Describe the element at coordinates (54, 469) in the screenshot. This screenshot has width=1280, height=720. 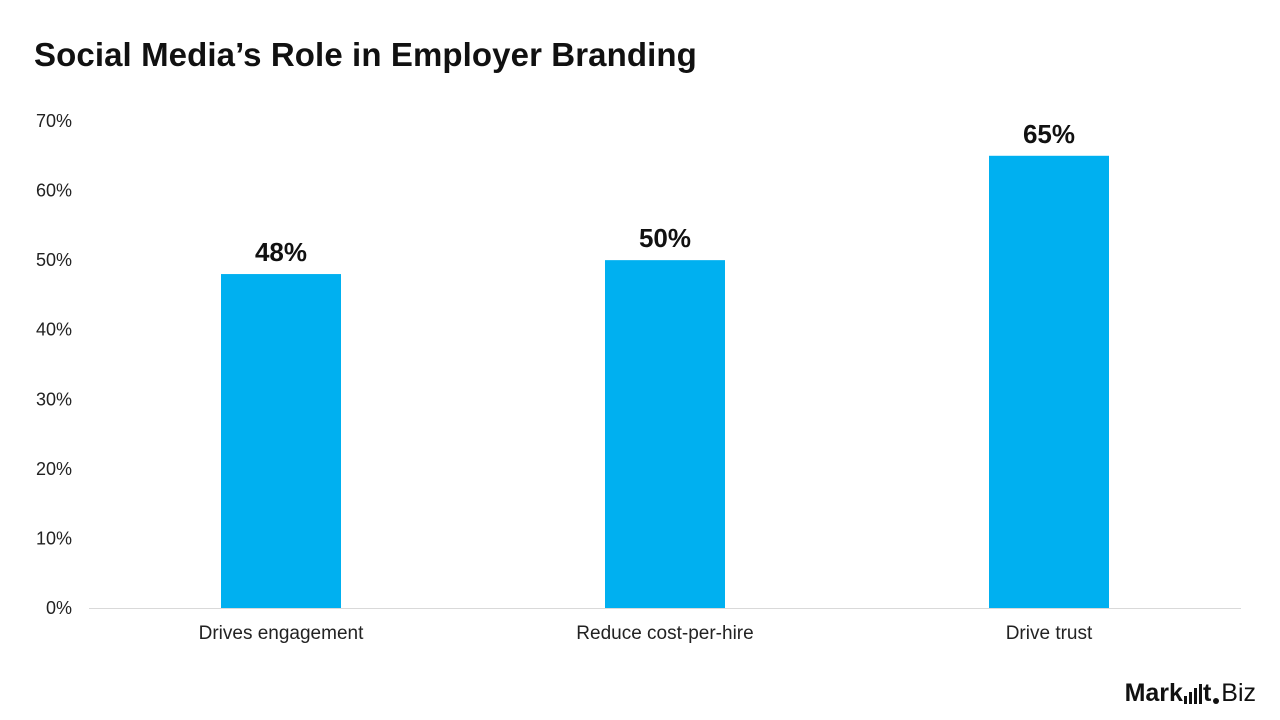
I see `y-tick-label: 20%` at that location.